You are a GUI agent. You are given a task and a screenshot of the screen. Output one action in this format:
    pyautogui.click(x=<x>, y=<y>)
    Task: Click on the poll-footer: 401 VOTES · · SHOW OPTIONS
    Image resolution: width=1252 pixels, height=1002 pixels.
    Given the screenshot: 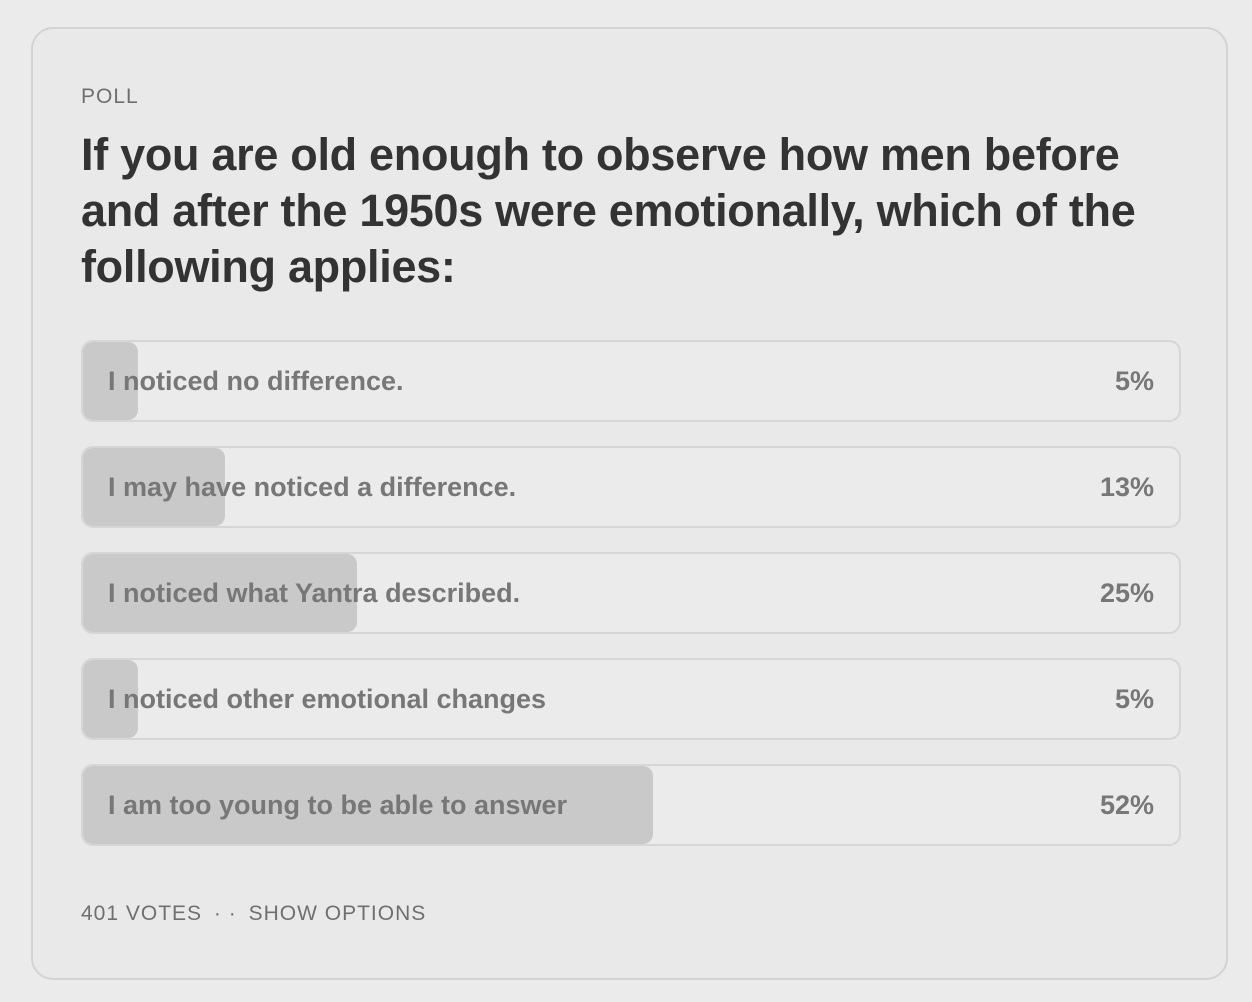 What is the action you would take?
    pyautogui.click(x=253, y=914)
    